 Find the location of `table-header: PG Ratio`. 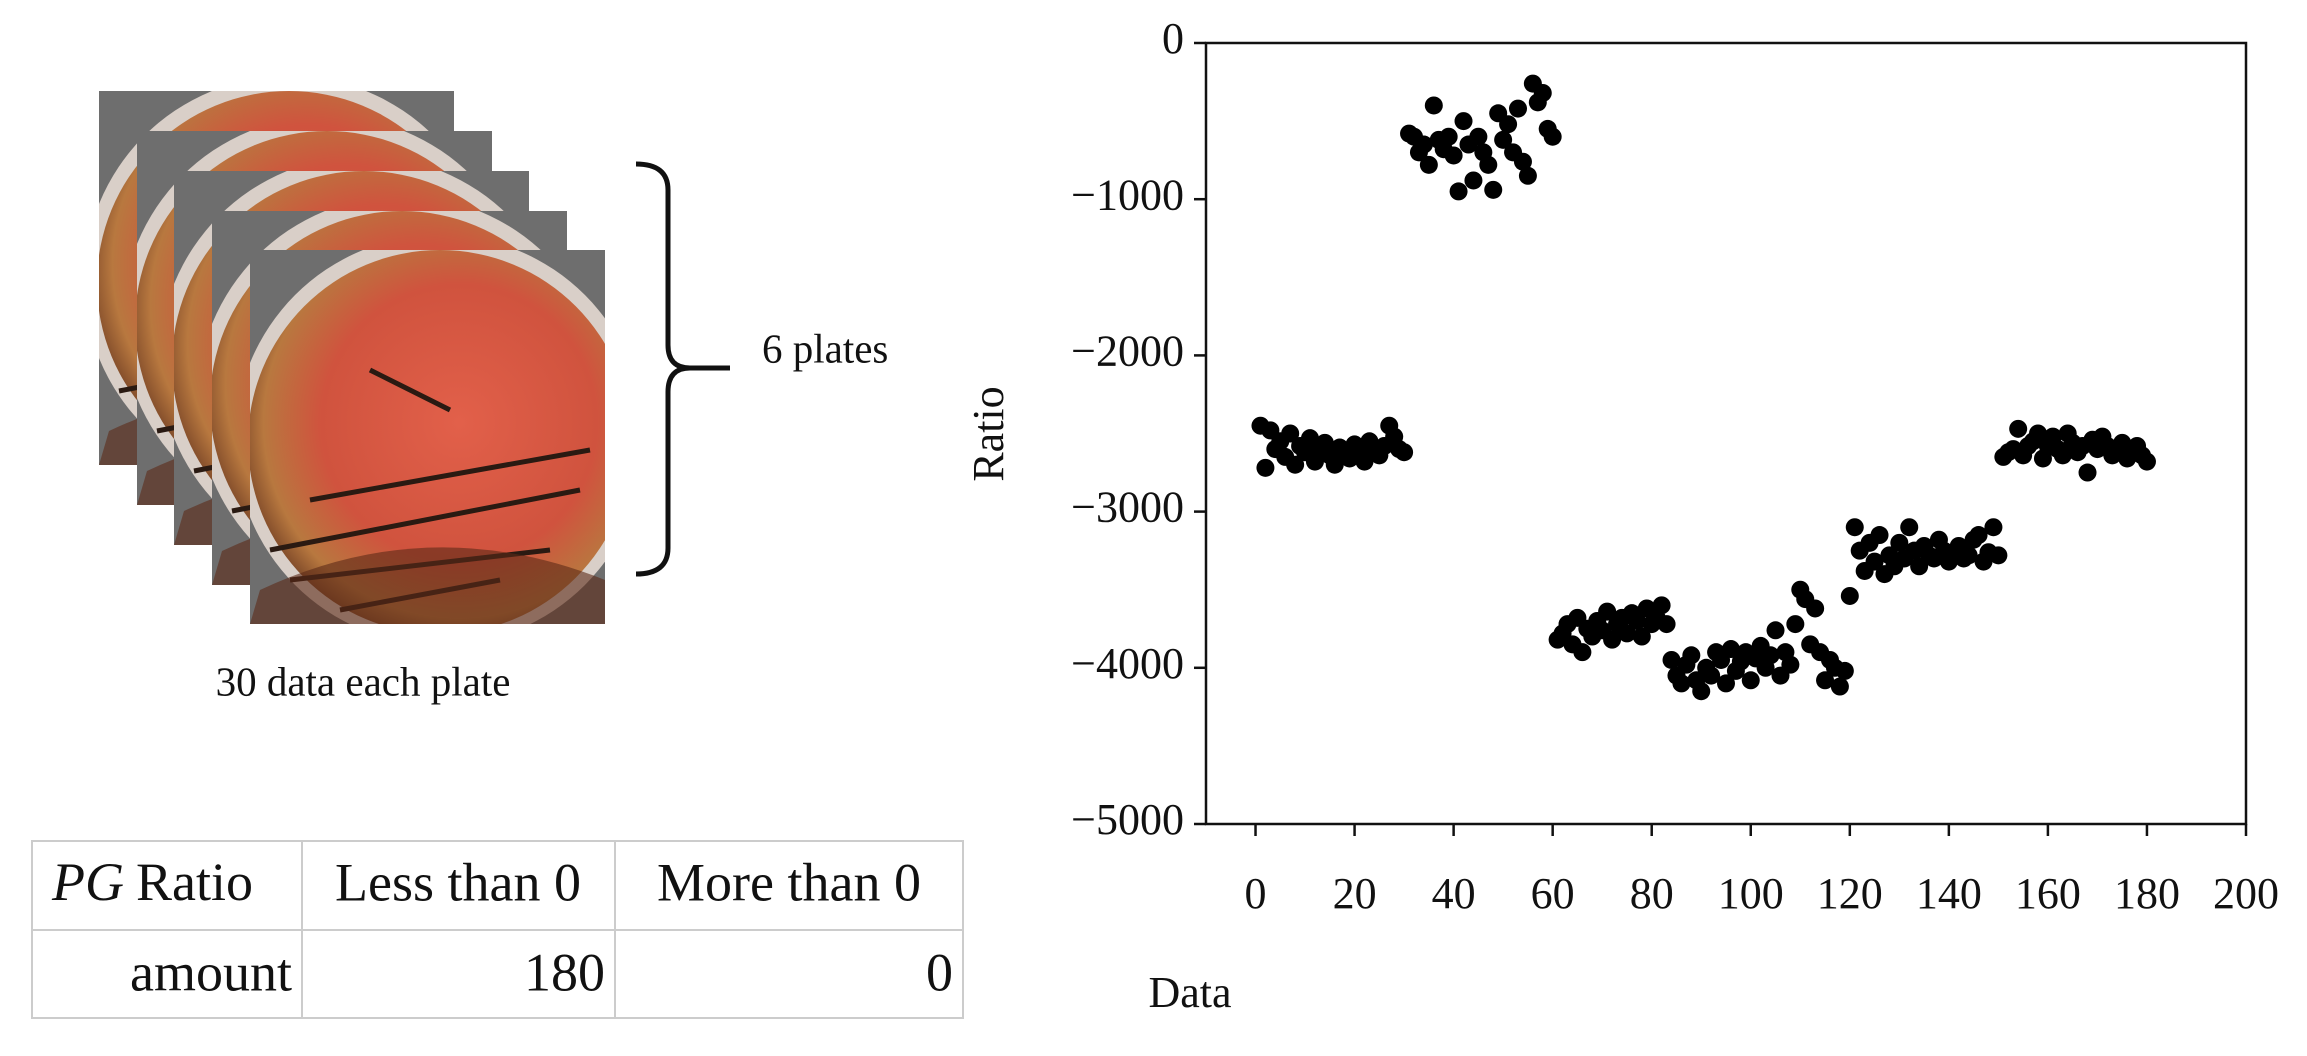

table-header: PG Ratio is located at coordinates (152, 882).